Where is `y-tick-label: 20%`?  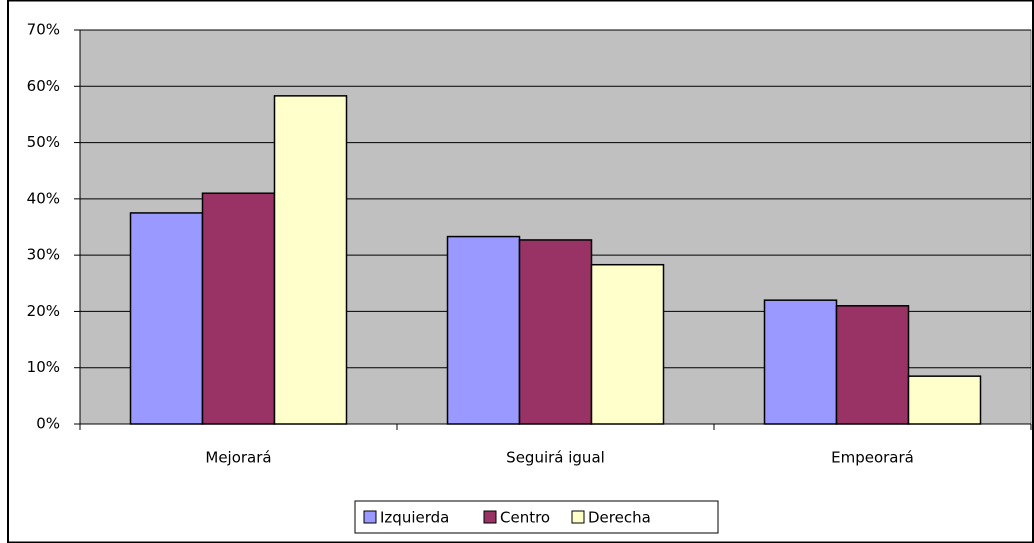
y-tick-label: 20% is located at coordinates (43, 311).